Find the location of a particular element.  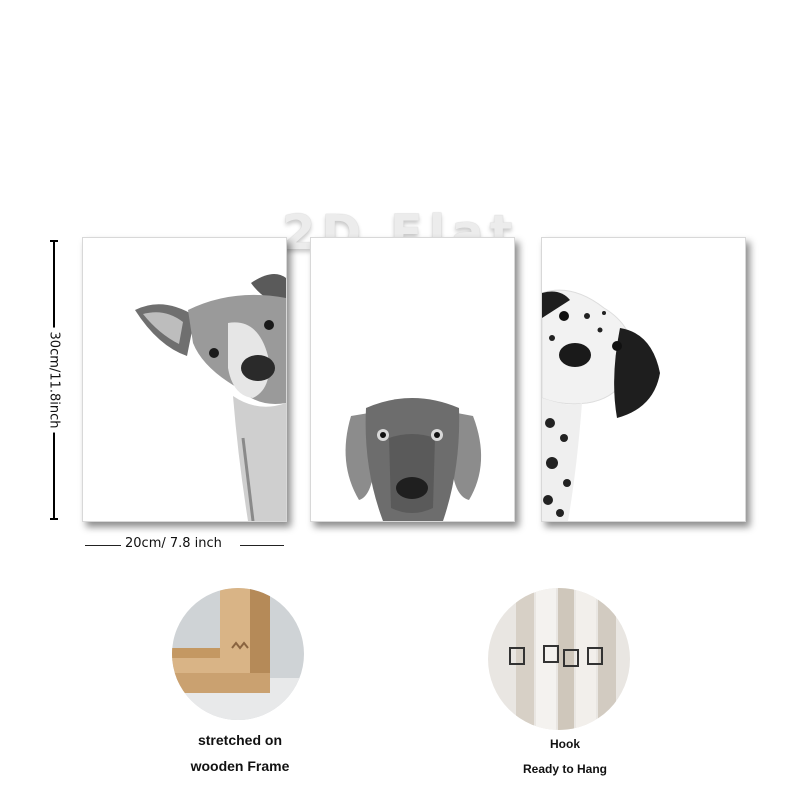

hook-caption-line1: Hook is located at coordinates (565, 744).